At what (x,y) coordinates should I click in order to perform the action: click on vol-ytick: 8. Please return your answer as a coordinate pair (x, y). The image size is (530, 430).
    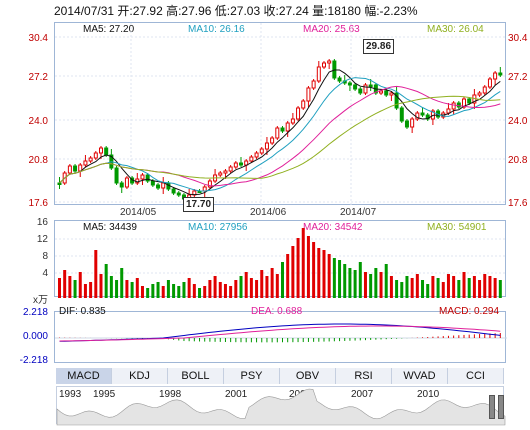
    Looking at the image, I should click on (45, 256).